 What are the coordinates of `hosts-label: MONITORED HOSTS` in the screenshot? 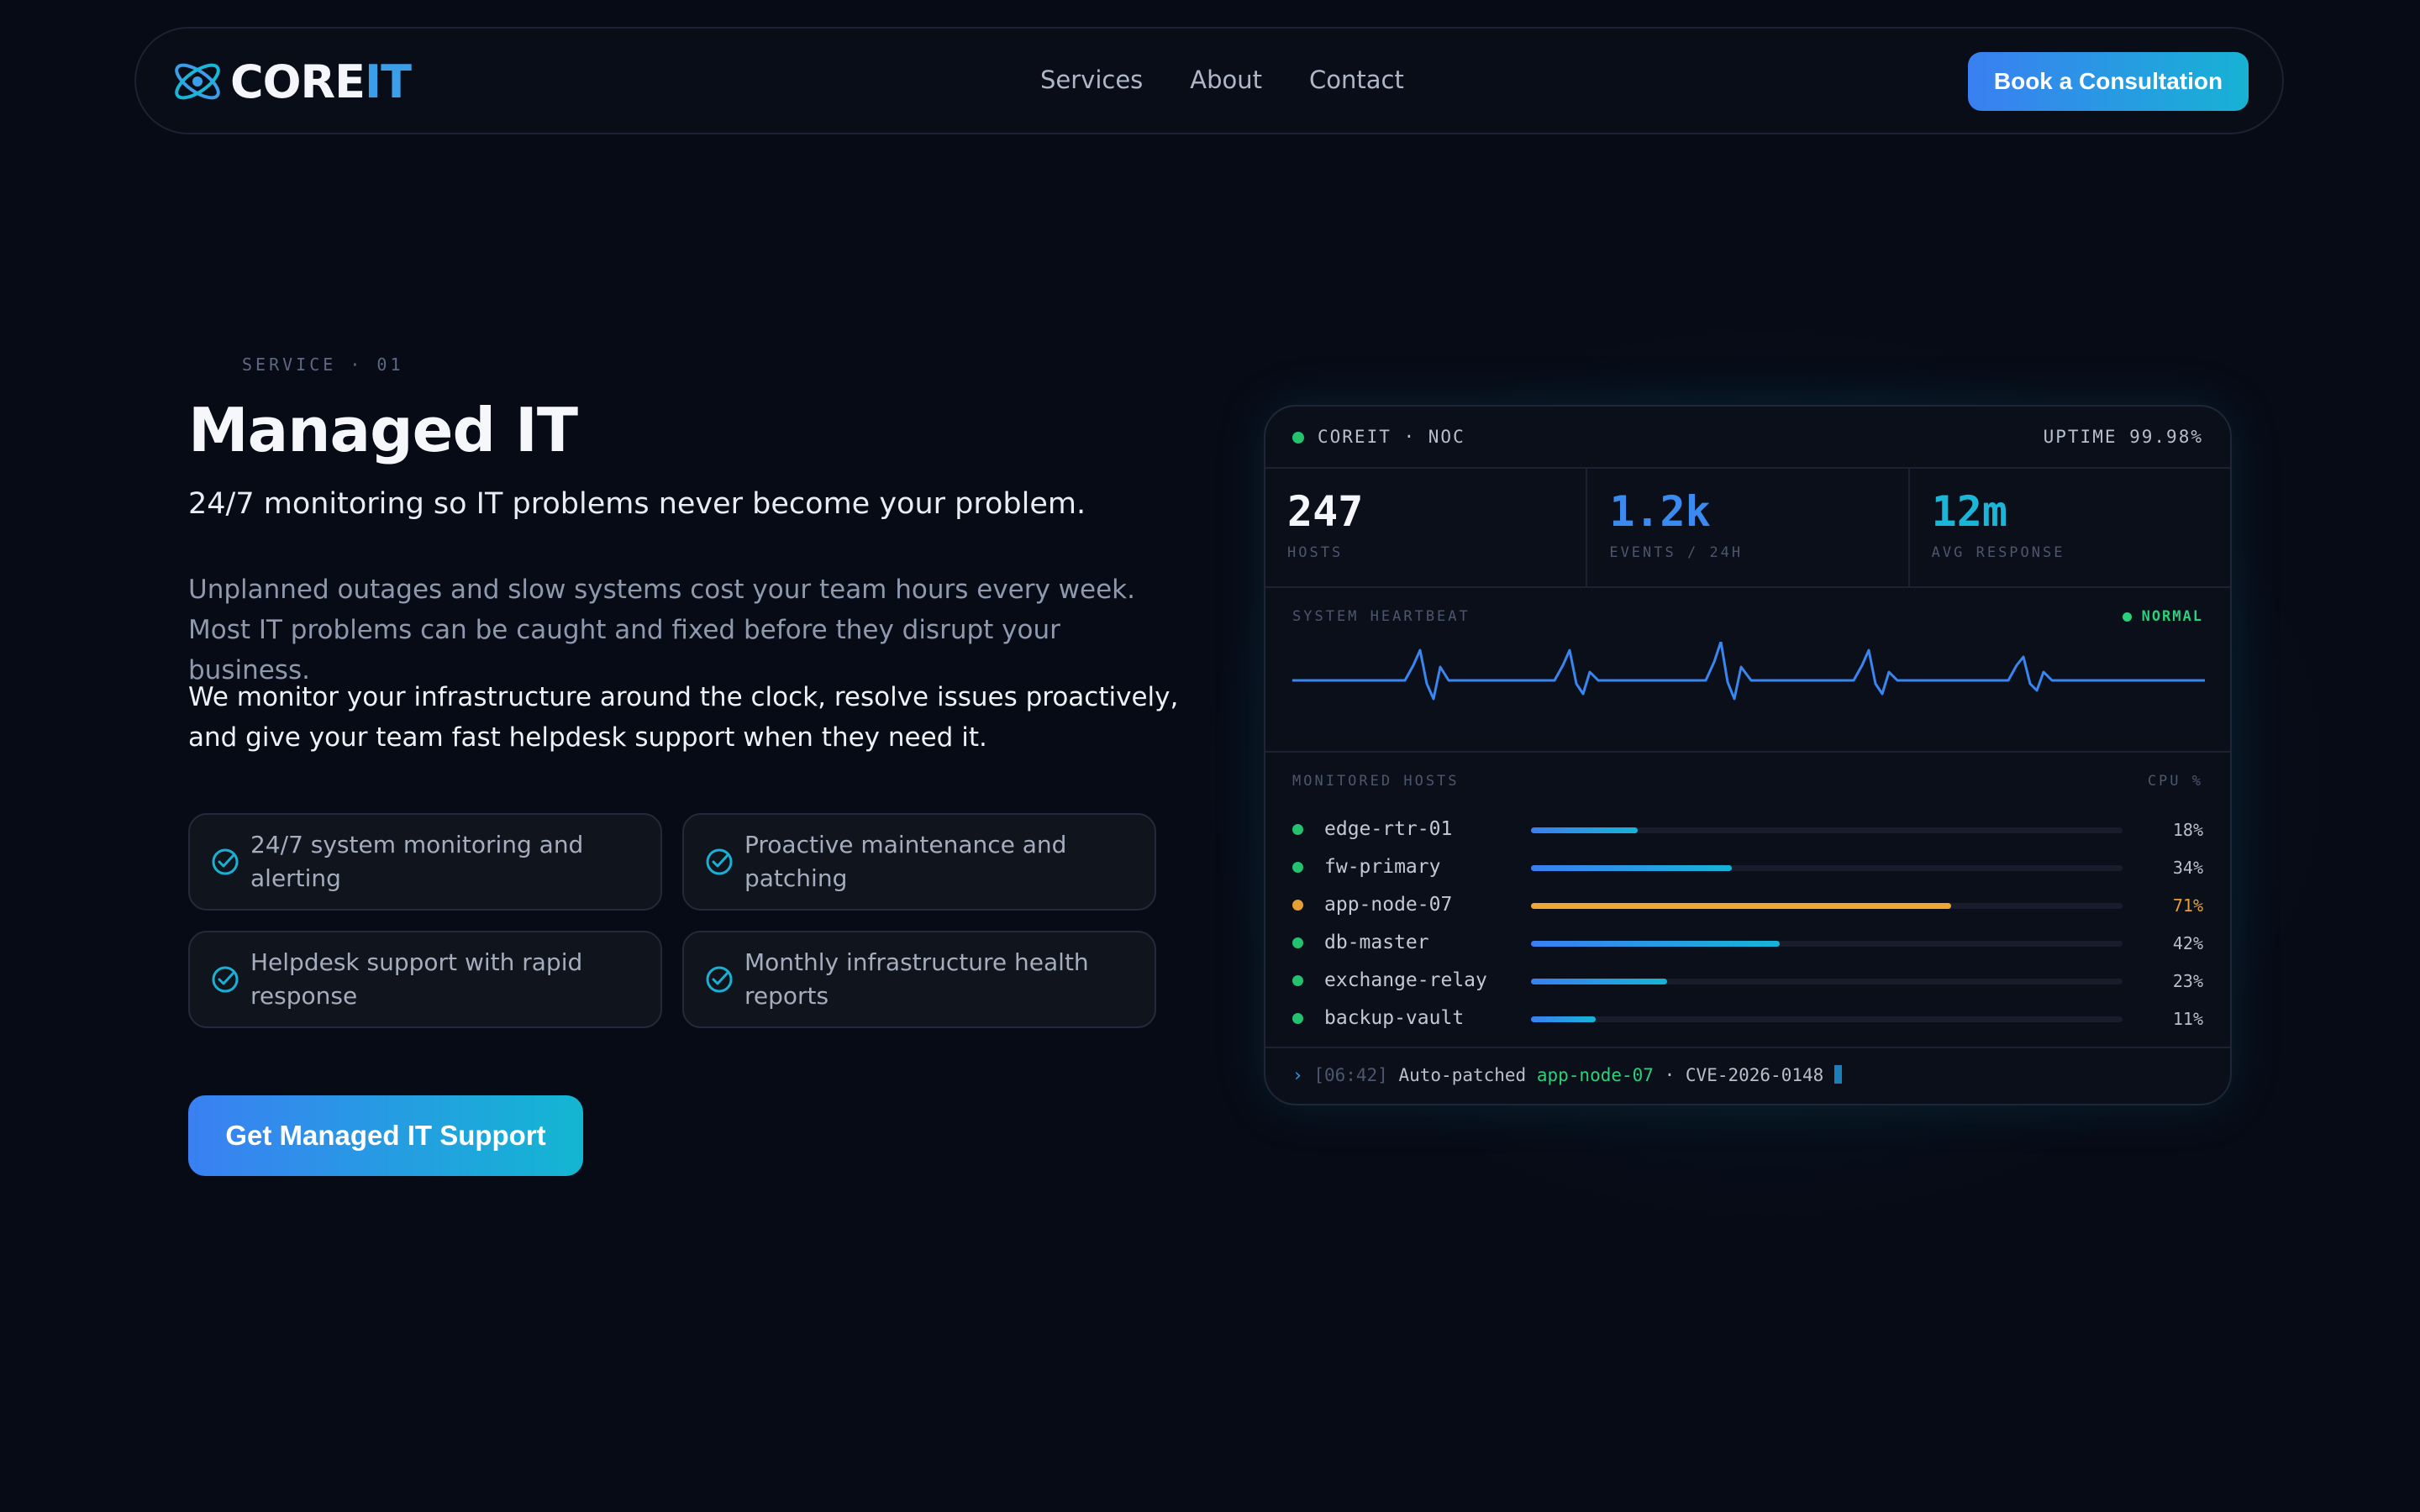 It's located at (1376, 781).